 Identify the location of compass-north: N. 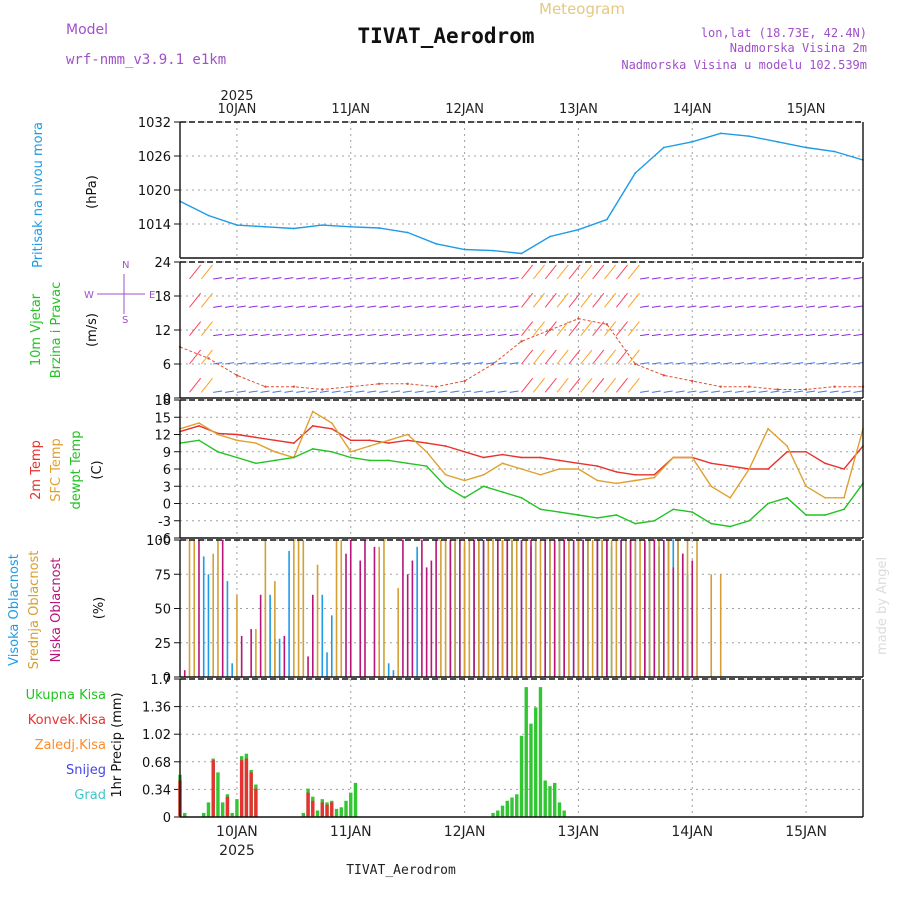
(125, 265).